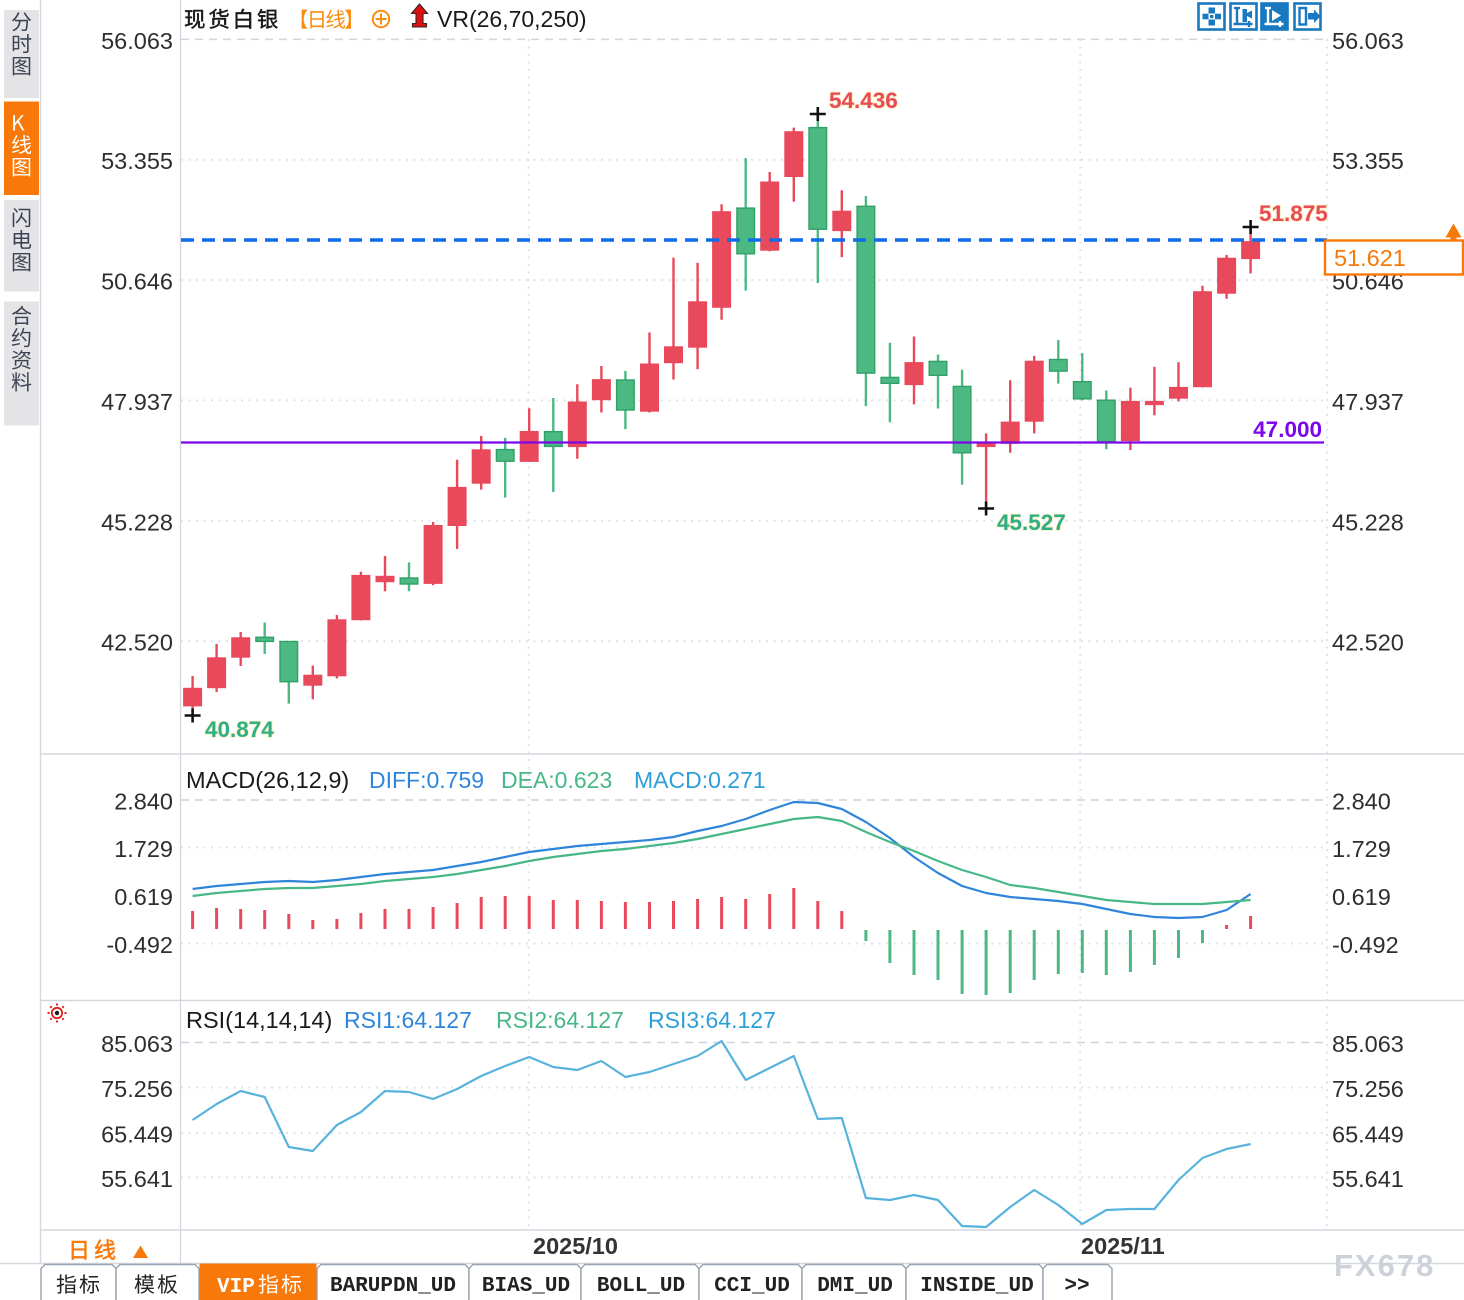  I want to click on svg-text: 50.646, so click(137, 282).